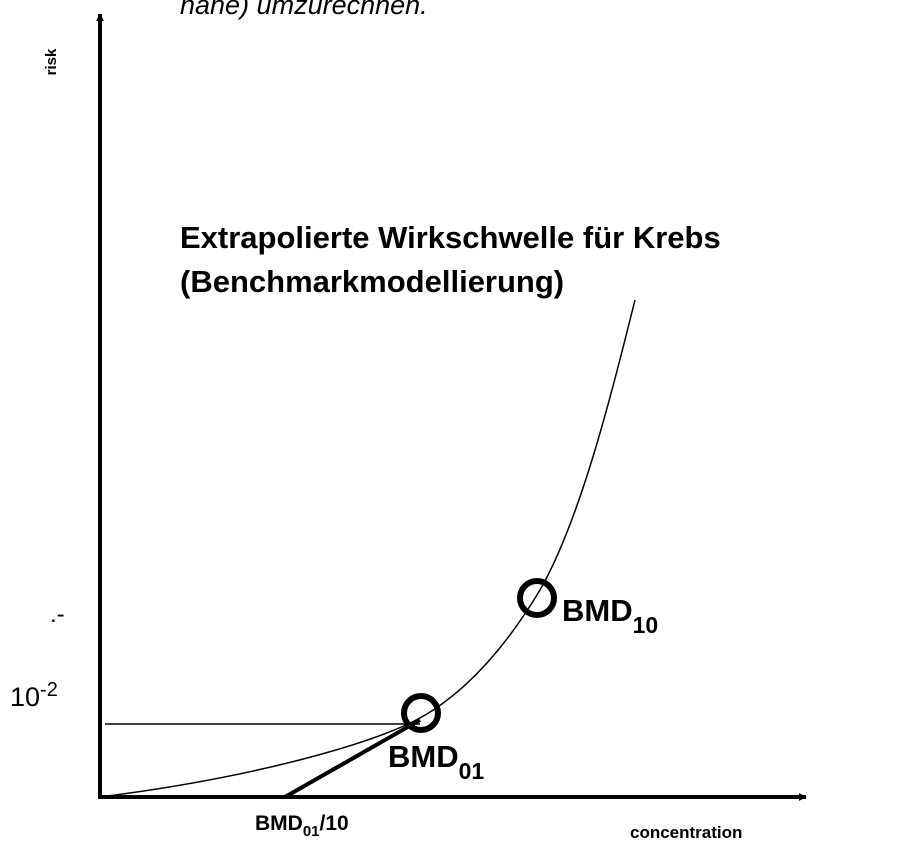 Image resolution: width=904 pixels, height=841 pixels. I want to click on point-label: BMD01, so click(436, 761).